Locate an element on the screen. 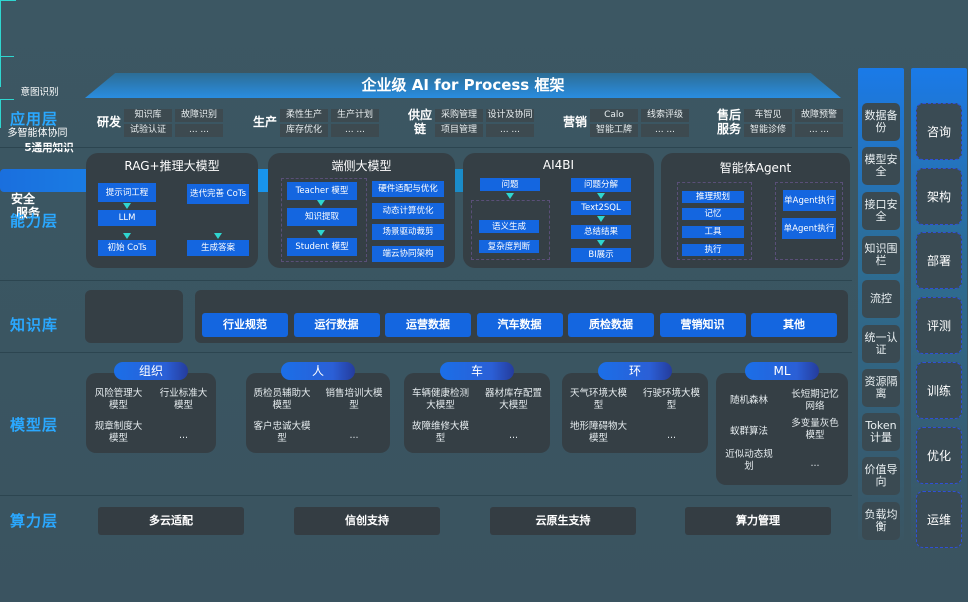 The width and height of the screenshot is (968, 602). service-item: 评测 is located at coordinates (939, 326).